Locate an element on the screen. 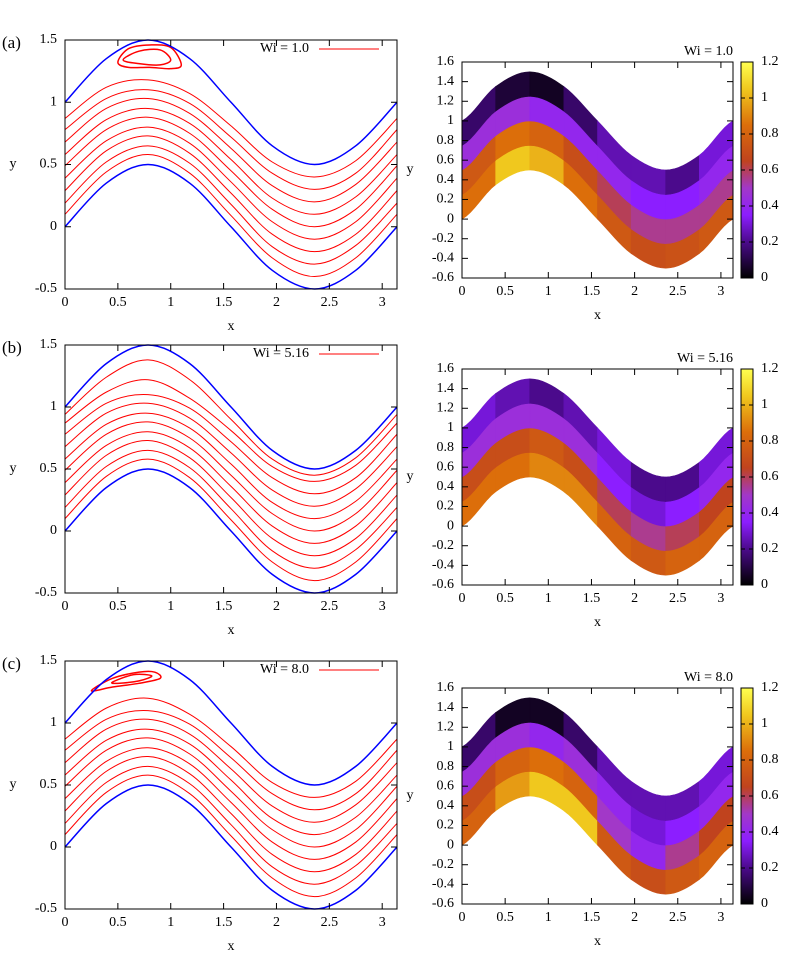 The image size is (798, 958). panel-title: Wi = 1.0 is located at coordinates (708, 51).